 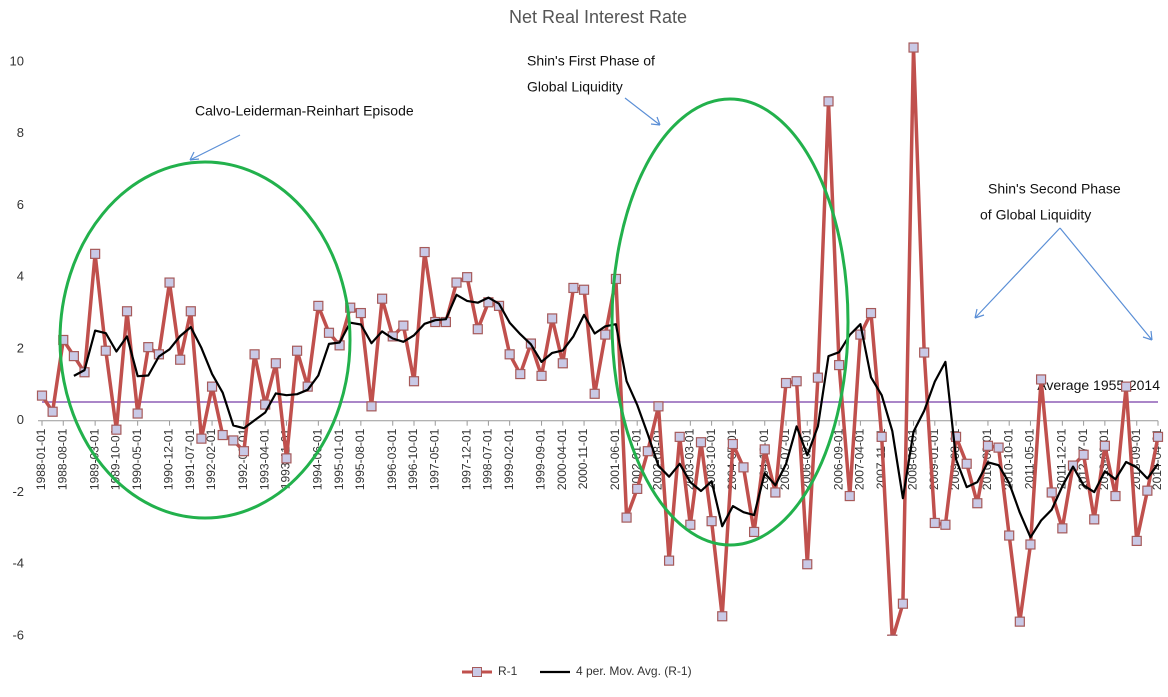 What do you see at coordinates (304, 111) in the screenshot?
I see `annotation: Calvo-Leiderman-Reinhart Episode` at bounding box center [304, 111].